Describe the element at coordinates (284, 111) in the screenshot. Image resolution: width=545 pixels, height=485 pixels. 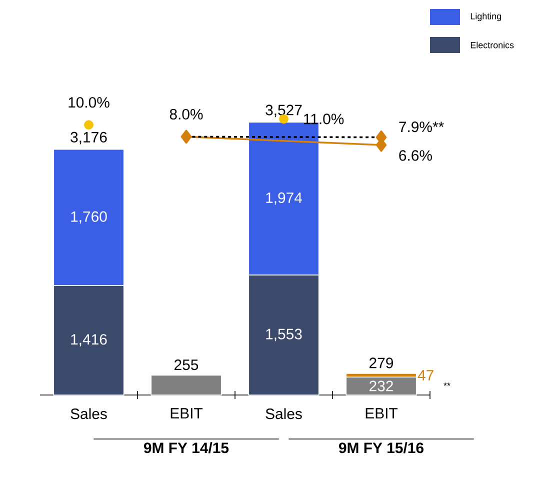
I see `total-label: 3,527` at that location.